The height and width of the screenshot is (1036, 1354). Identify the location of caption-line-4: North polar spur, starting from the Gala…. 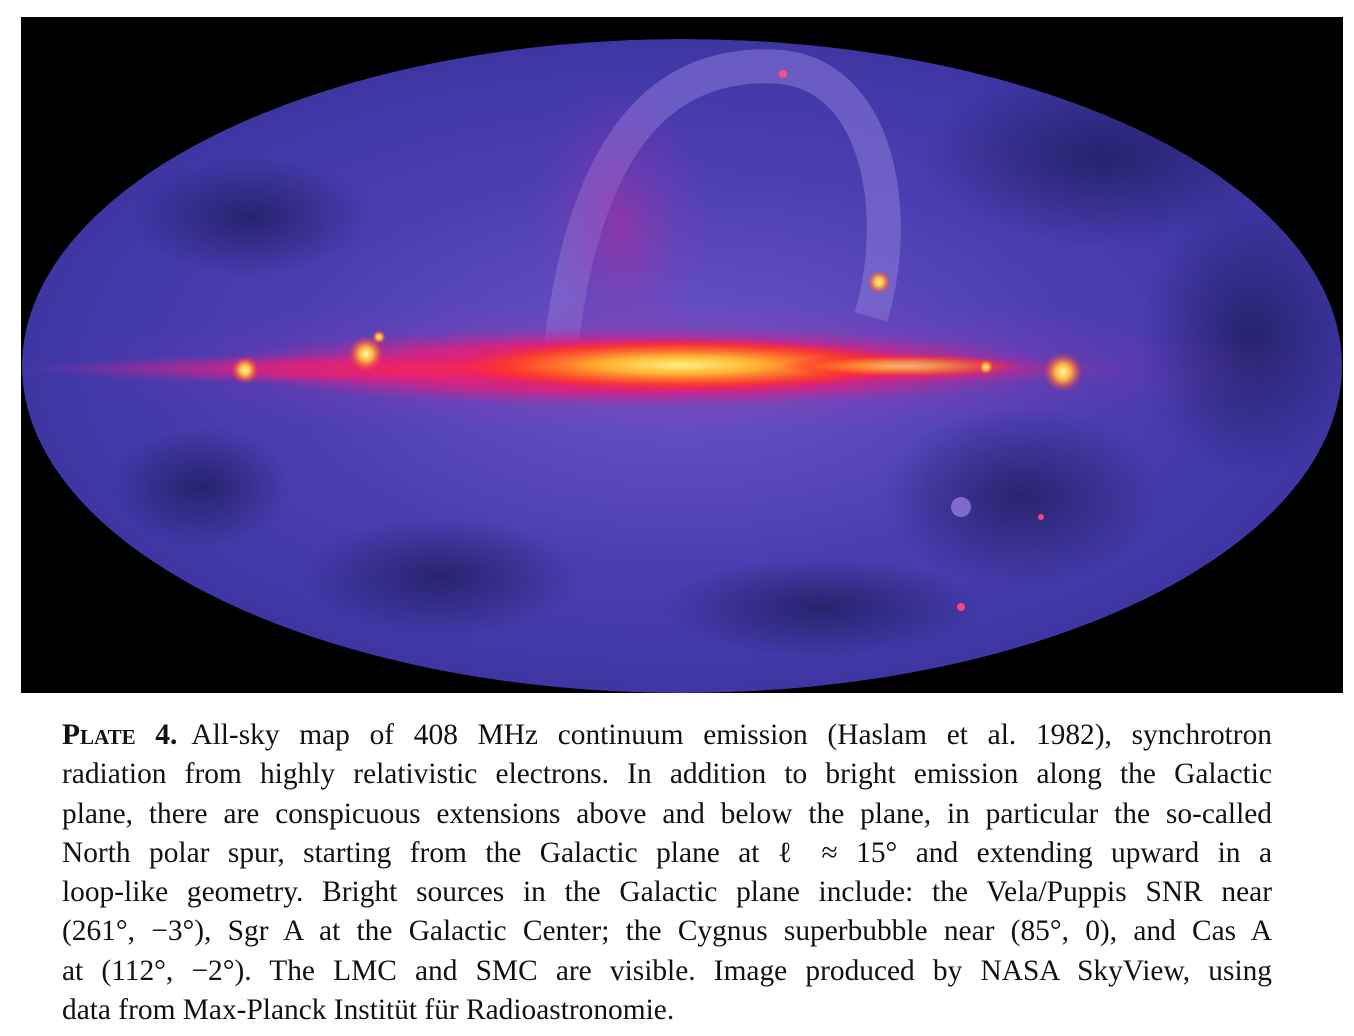
(667, 852).